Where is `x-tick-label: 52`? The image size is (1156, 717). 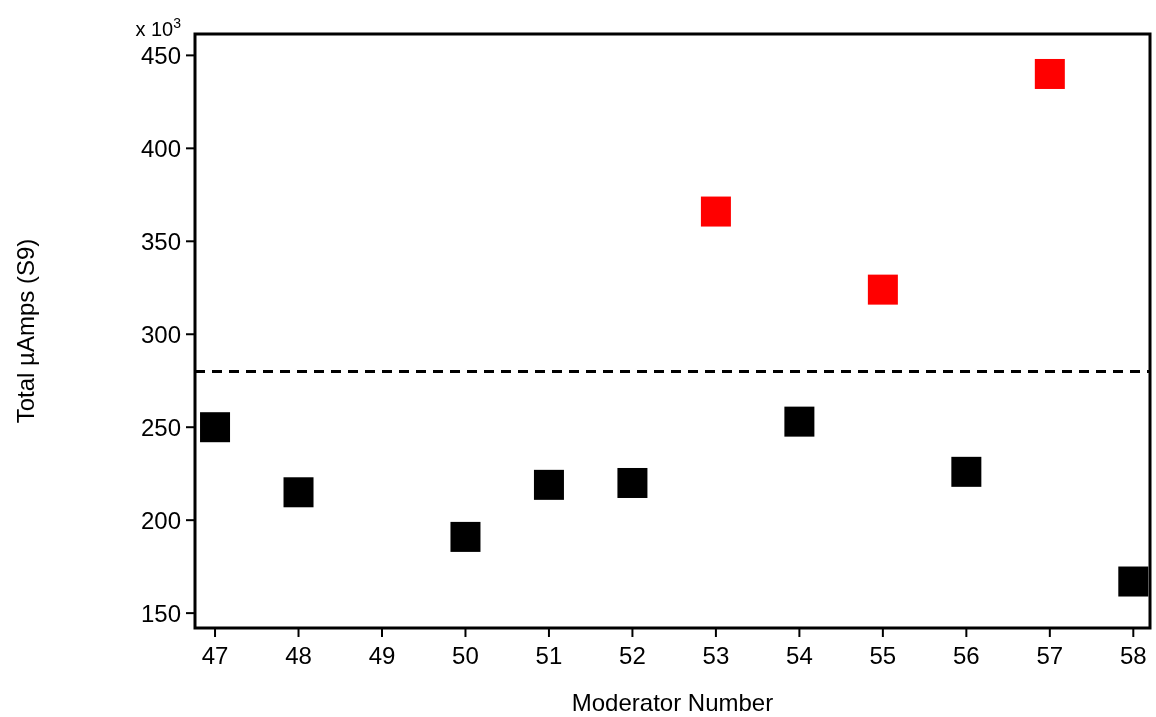 x-tick-label: 52 is located at coordinates (632, 655).